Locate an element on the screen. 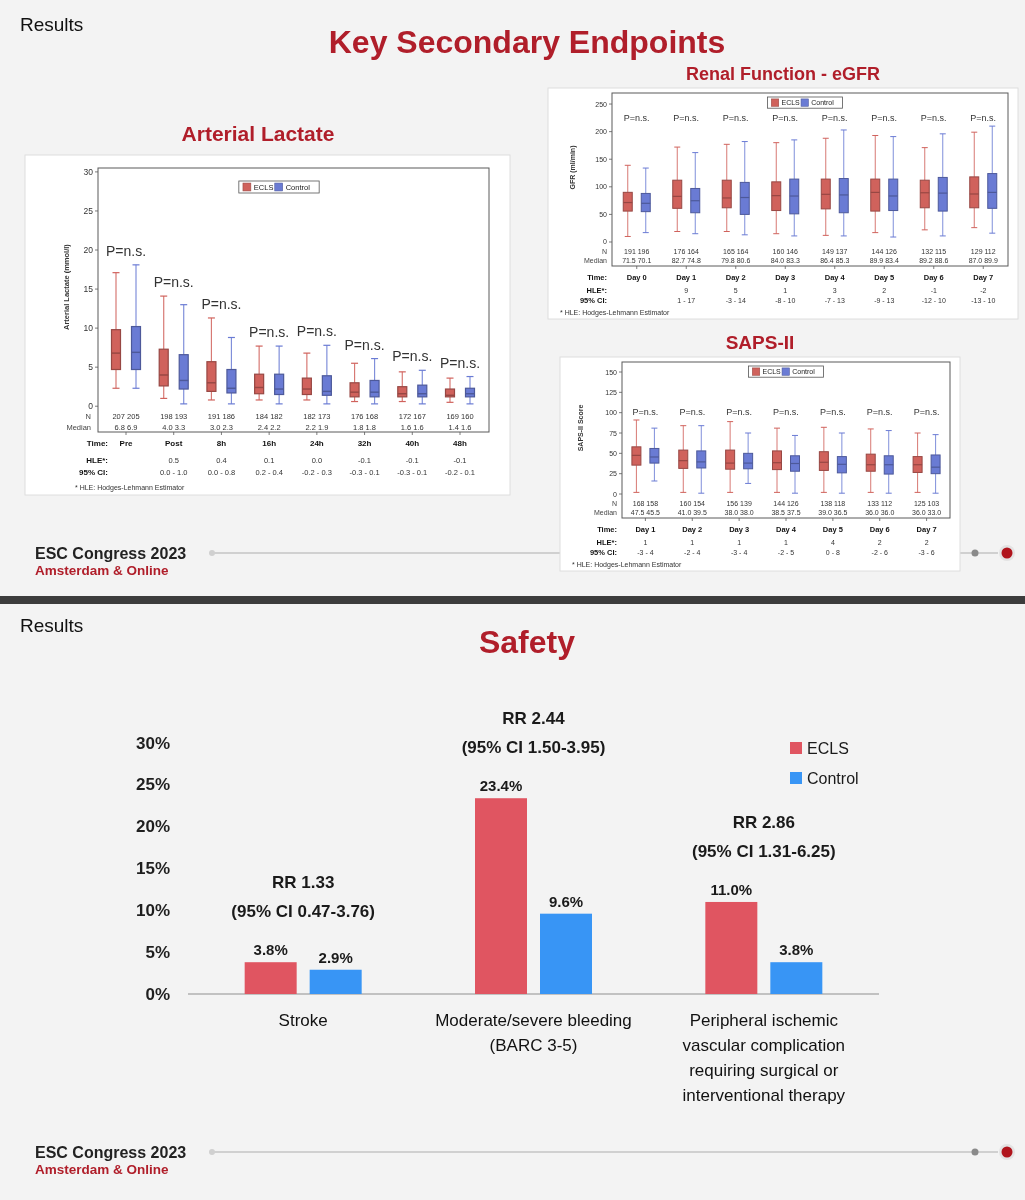  annotation: (95% CI 1.50-3.95) is located at coordinates (533, 748).